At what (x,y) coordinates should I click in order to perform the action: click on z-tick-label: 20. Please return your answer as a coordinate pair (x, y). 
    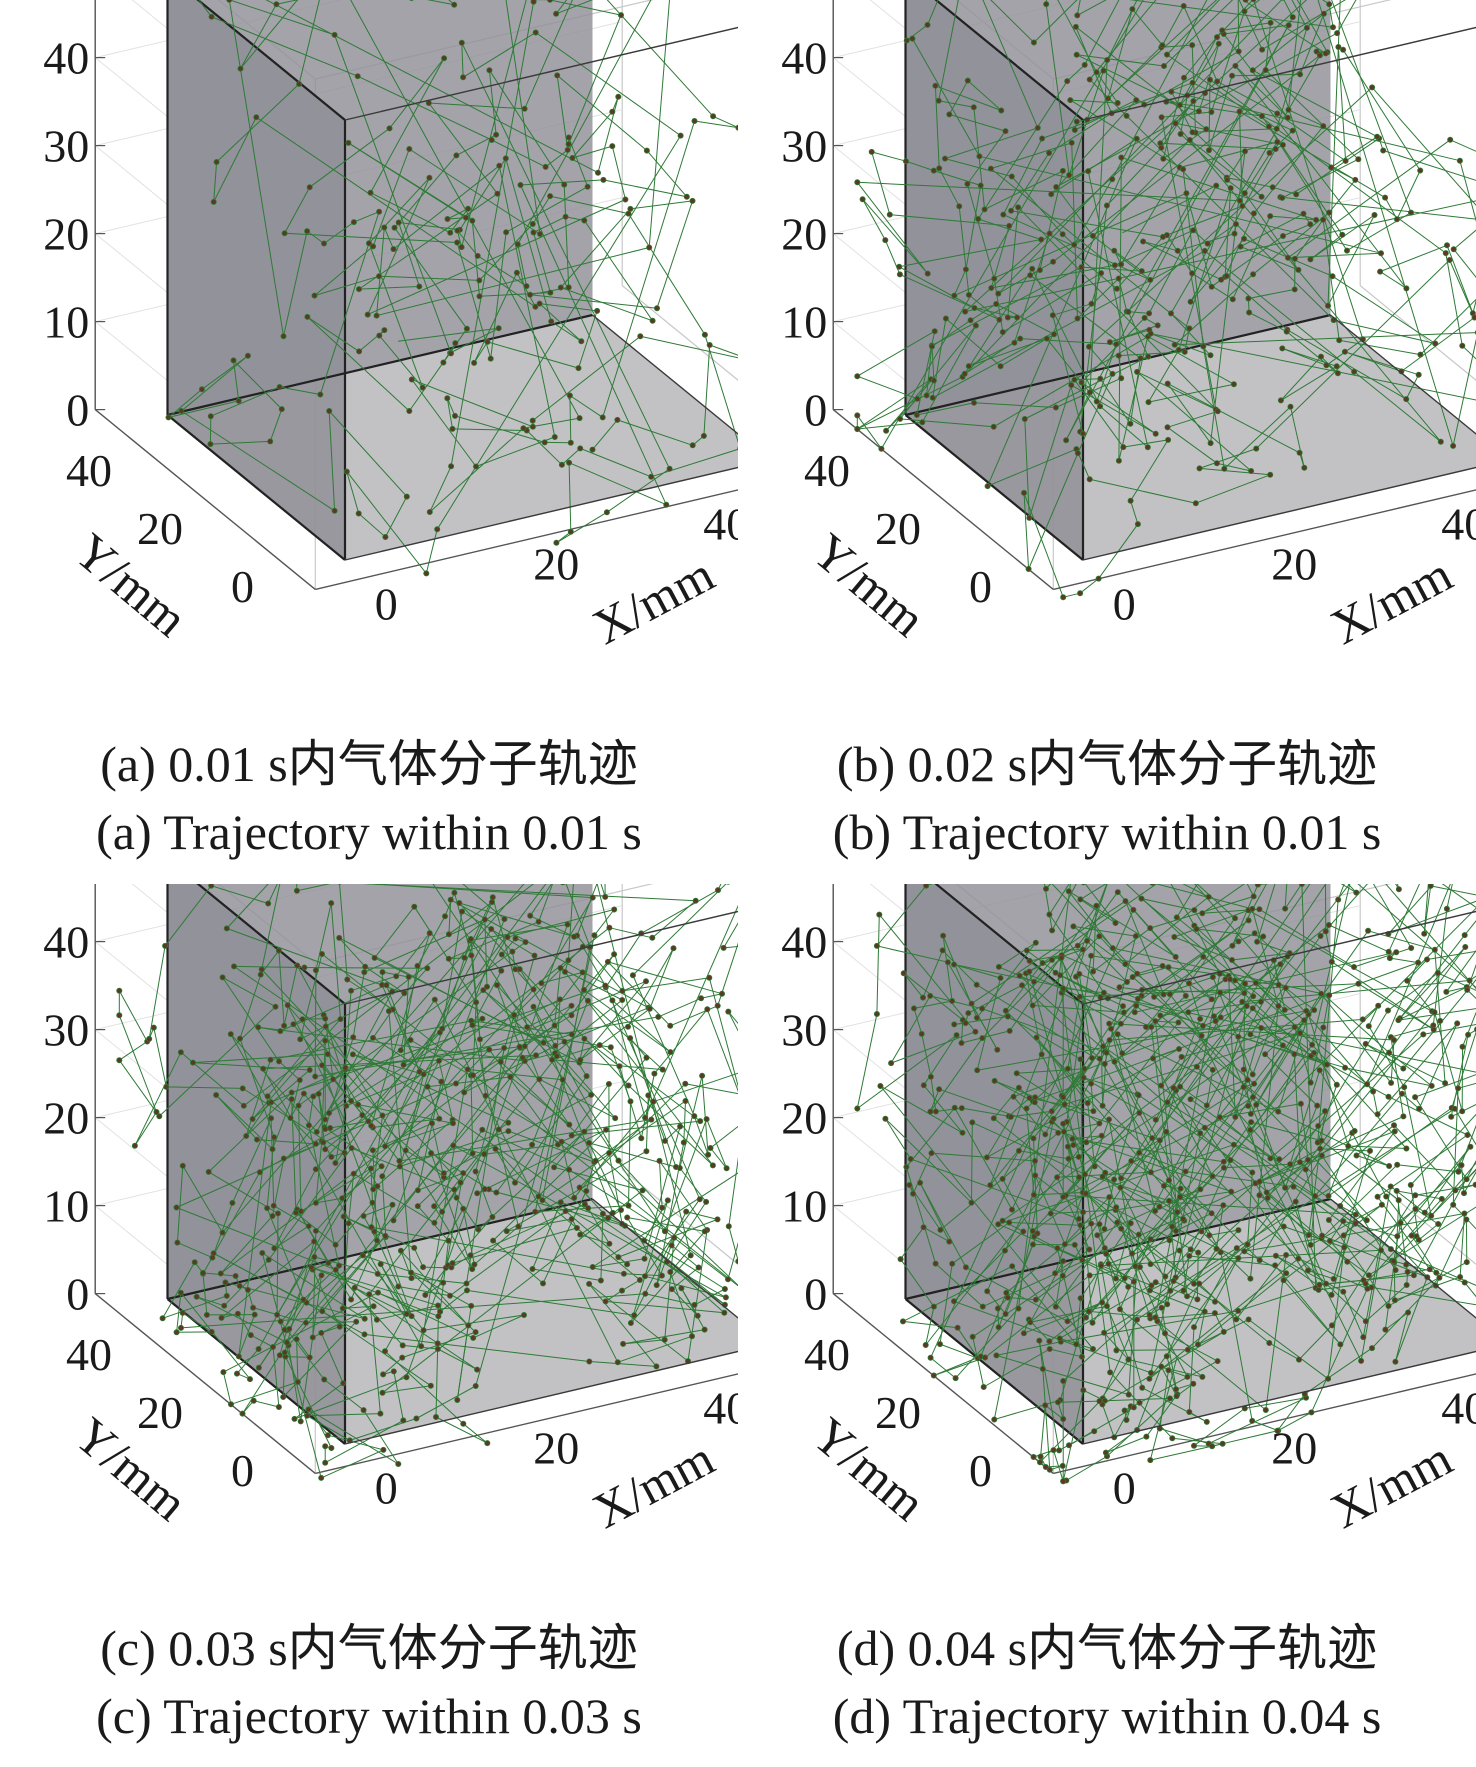
    Looking at the image, I should click on (804, 1118).